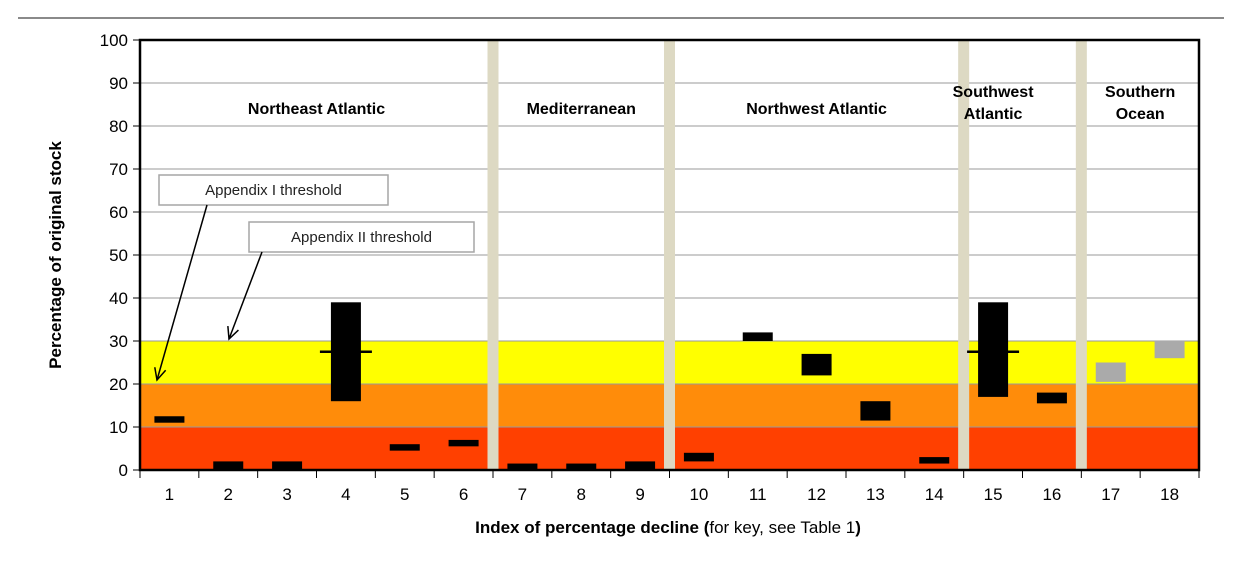  Describe the element at coordinates (118, 298) in the screenshot. I see `y-tick-label-40: 40` at that location.